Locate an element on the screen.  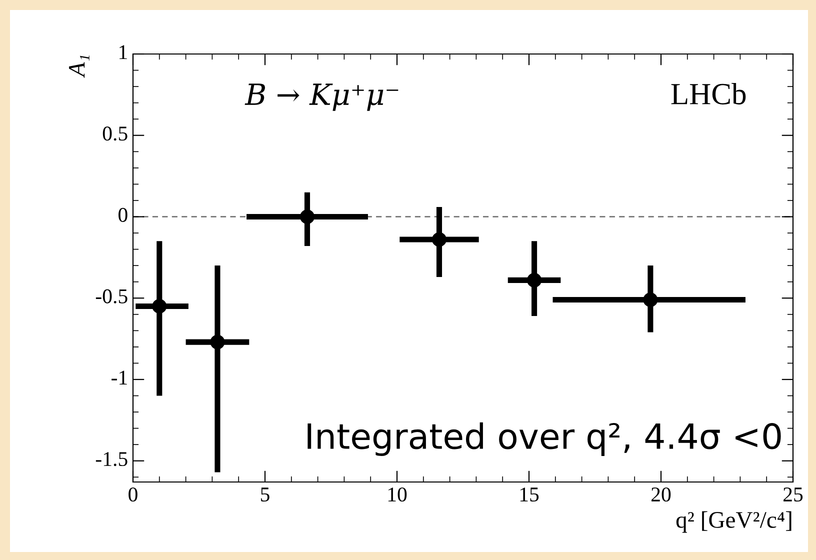
y-tick-label: -1 is located at coordinates (119, 377).